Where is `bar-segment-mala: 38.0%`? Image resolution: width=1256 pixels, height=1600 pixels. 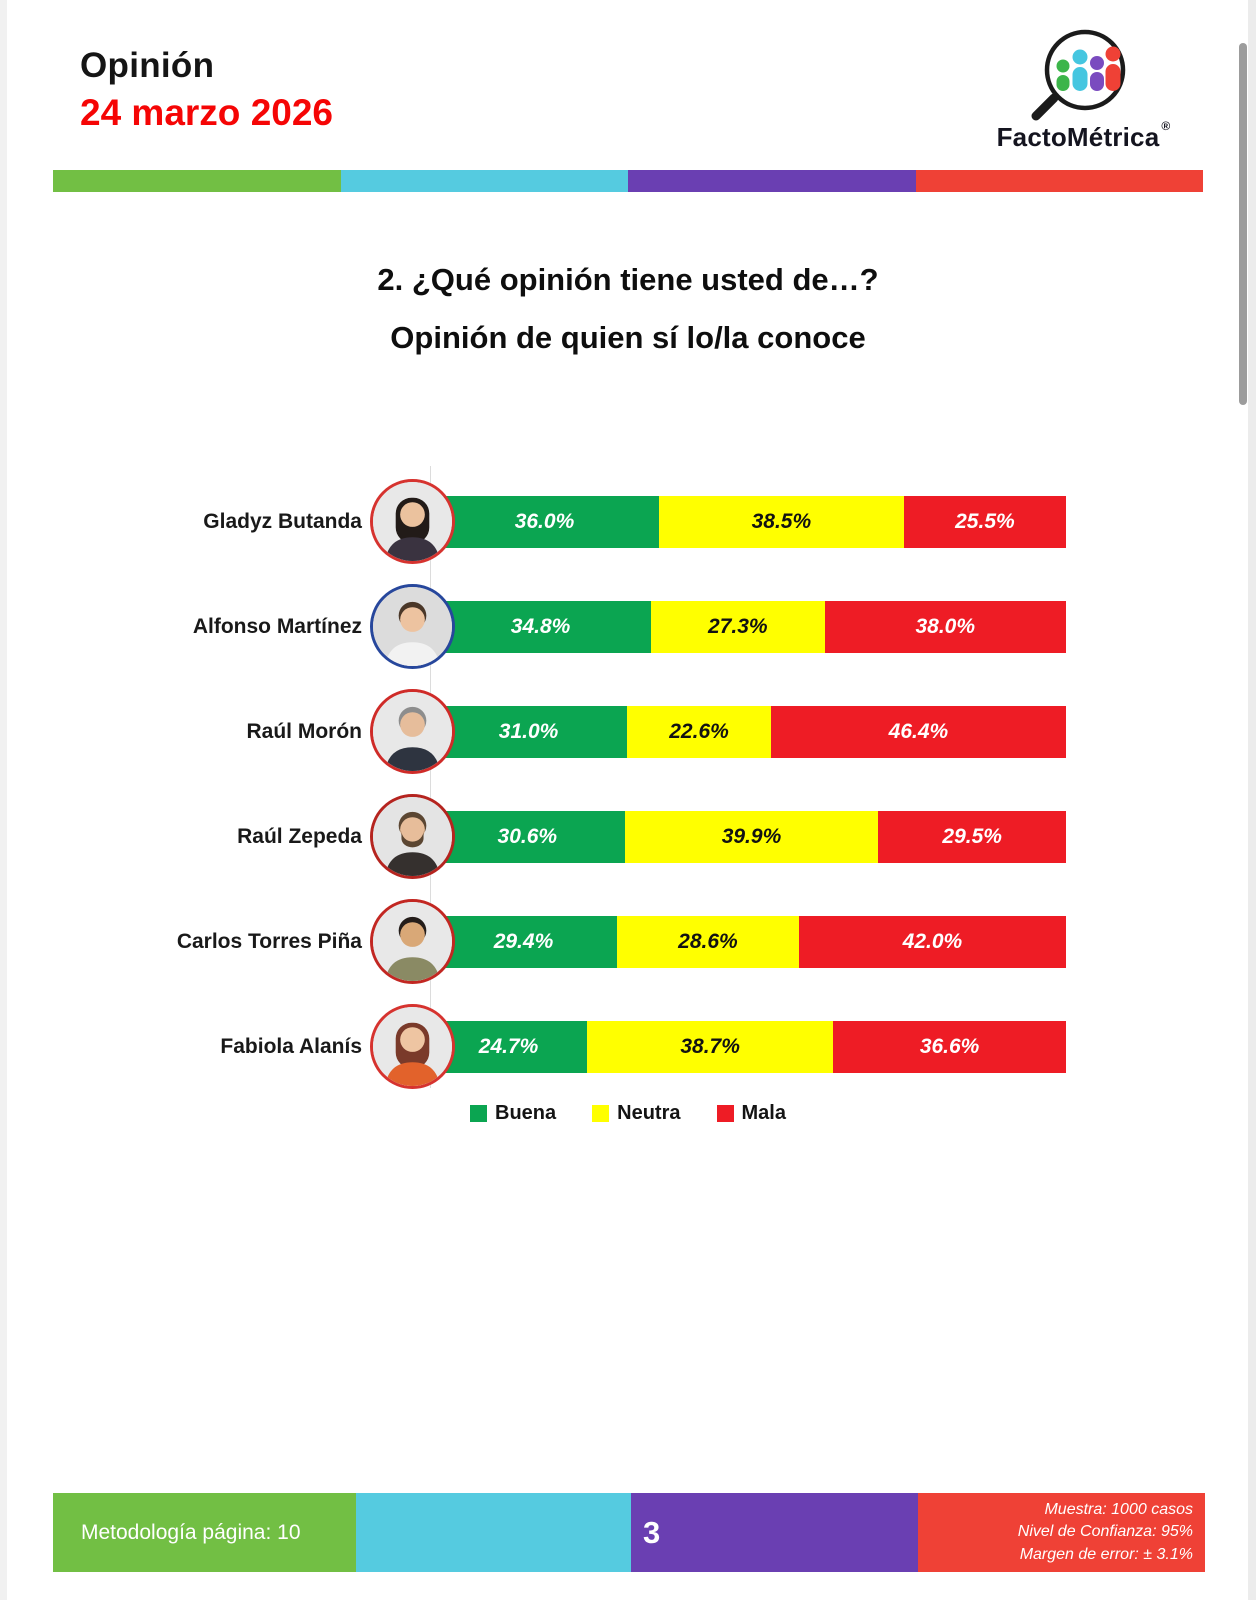 bar-segment-mala: 38.0% is located at coordinates (945, 627).